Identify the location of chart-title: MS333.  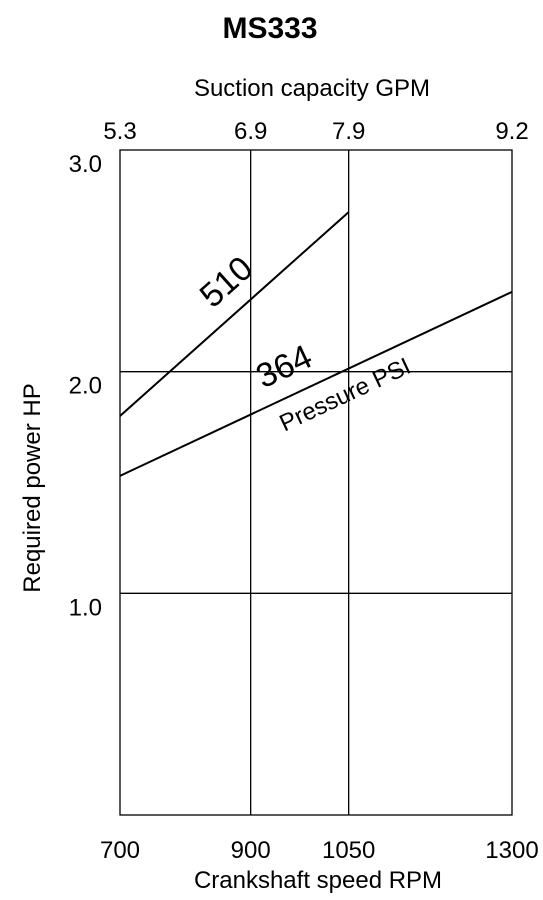
(269, 28).